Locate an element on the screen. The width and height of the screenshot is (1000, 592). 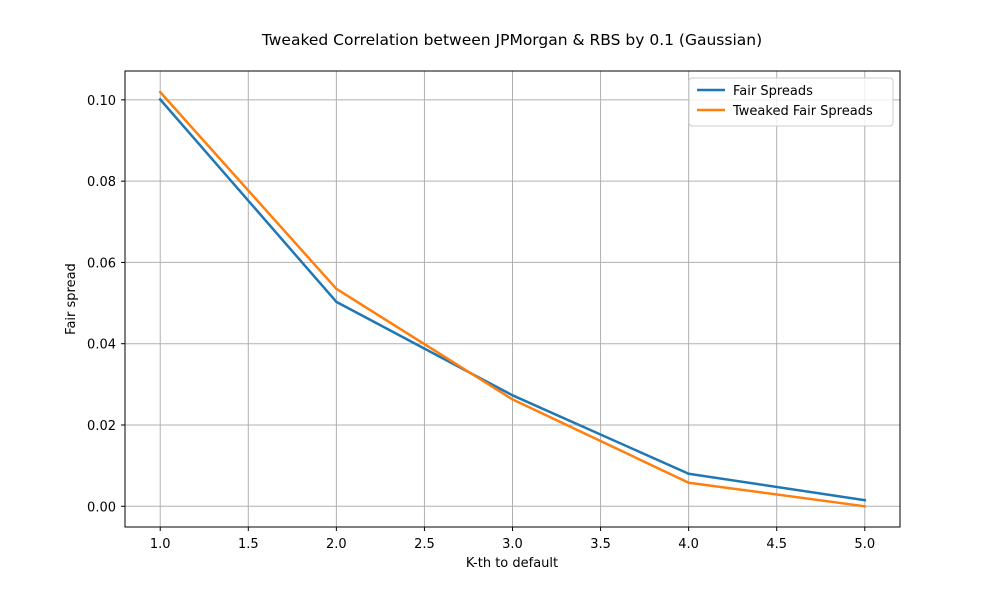
legend-label-fair-spreads: Fair Spreads is located at coordinates (773, 91).